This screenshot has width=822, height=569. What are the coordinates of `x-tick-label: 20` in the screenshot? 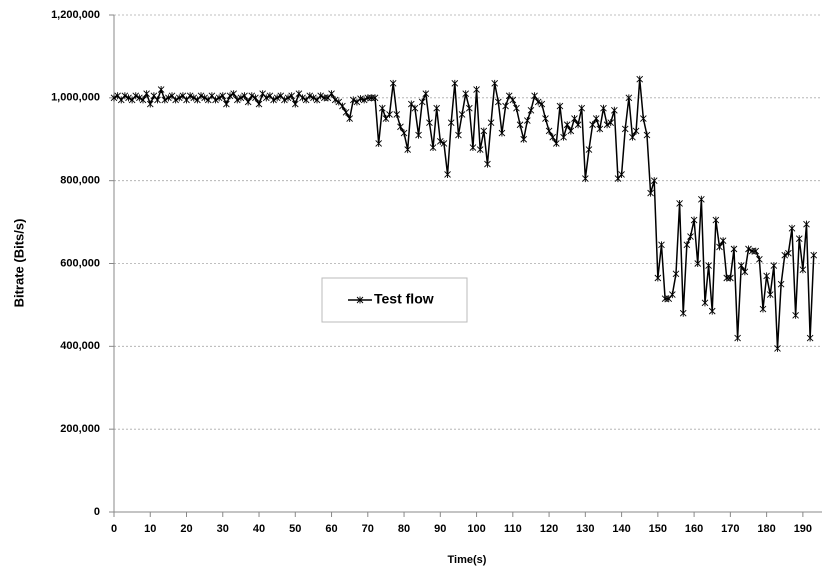 It's located at (186, 529).